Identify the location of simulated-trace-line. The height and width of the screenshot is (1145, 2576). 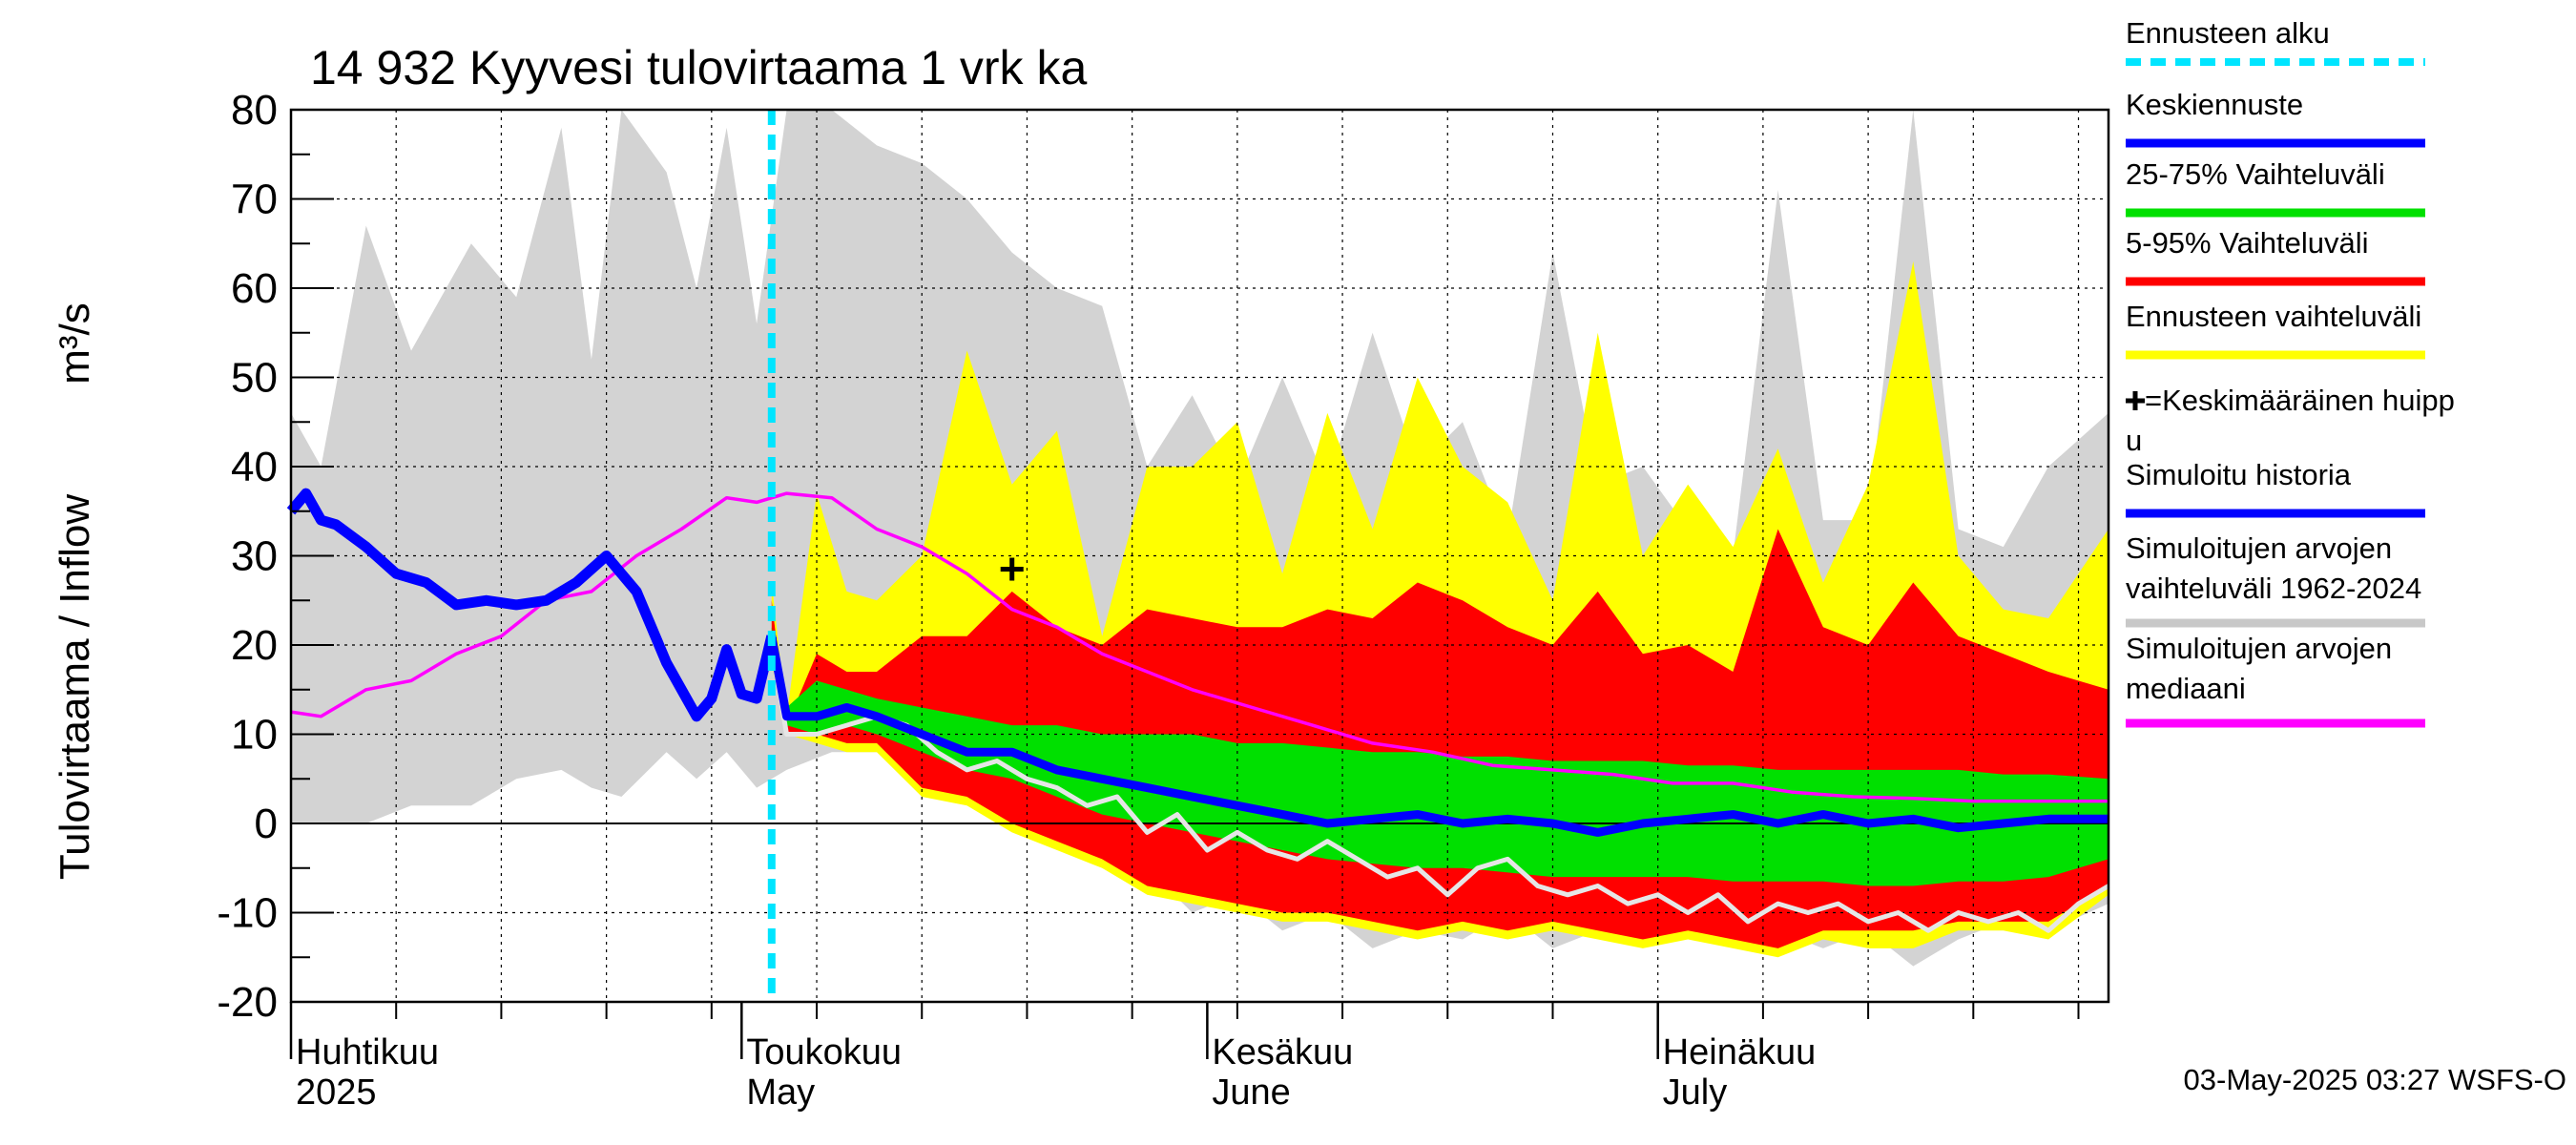
(1439, 788).